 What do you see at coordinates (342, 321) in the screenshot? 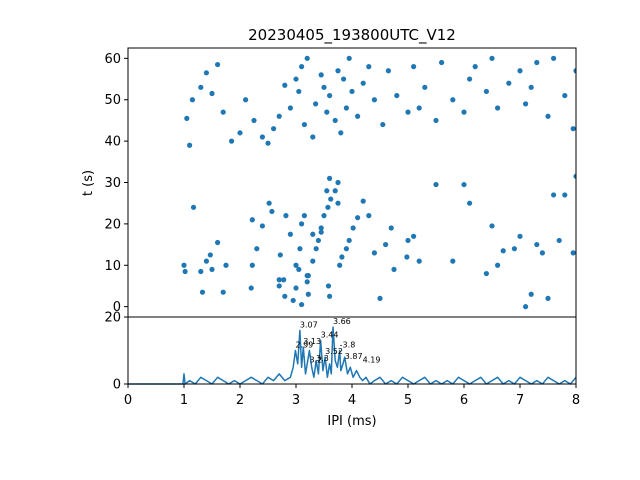
I see `peak-annotation: 3.66` at bounding box center [342, 321].